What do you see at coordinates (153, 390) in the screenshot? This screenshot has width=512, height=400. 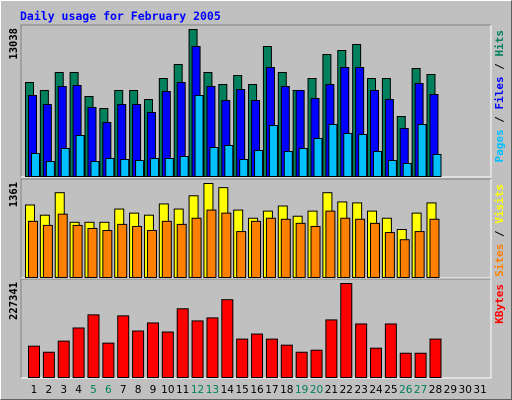 I see `x-tick-label: 9` at bounding box center [153, 390].